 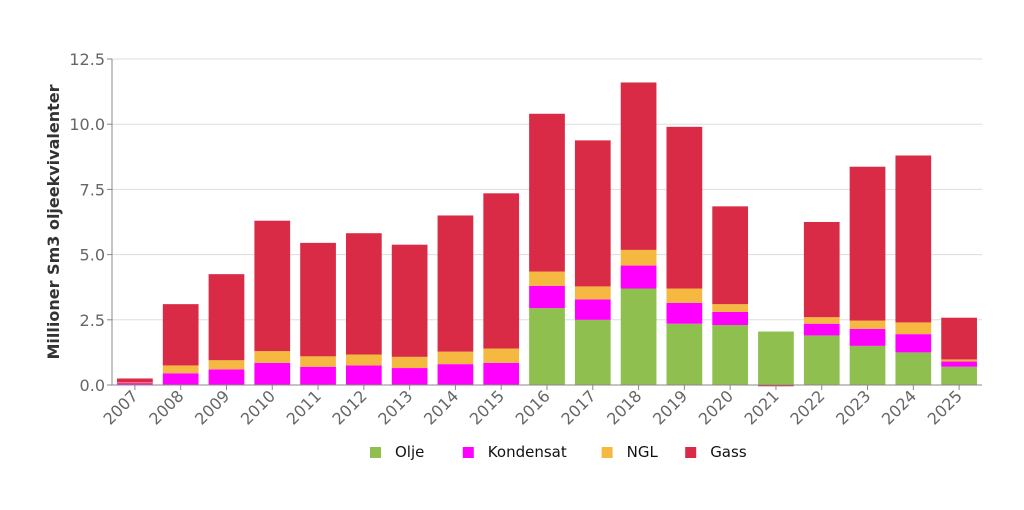 I want to click on y-tick-label: 12.5, so click(x=87, y=59).